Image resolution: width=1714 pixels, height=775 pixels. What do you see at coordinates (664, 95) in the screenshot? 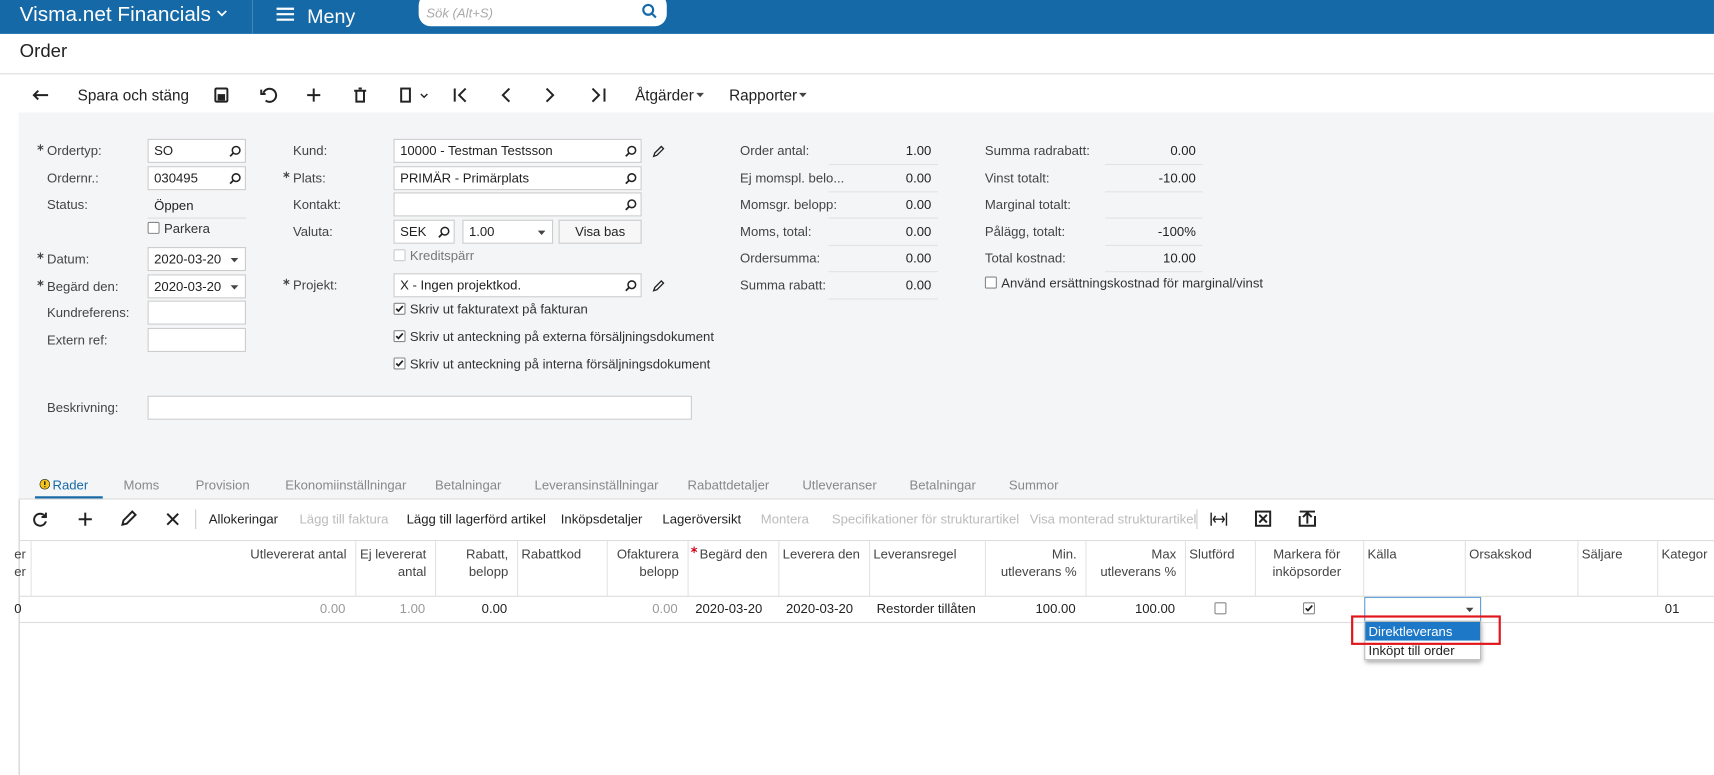
I see `actions-menu: Åtgärder` at bounding box center [664, 95].